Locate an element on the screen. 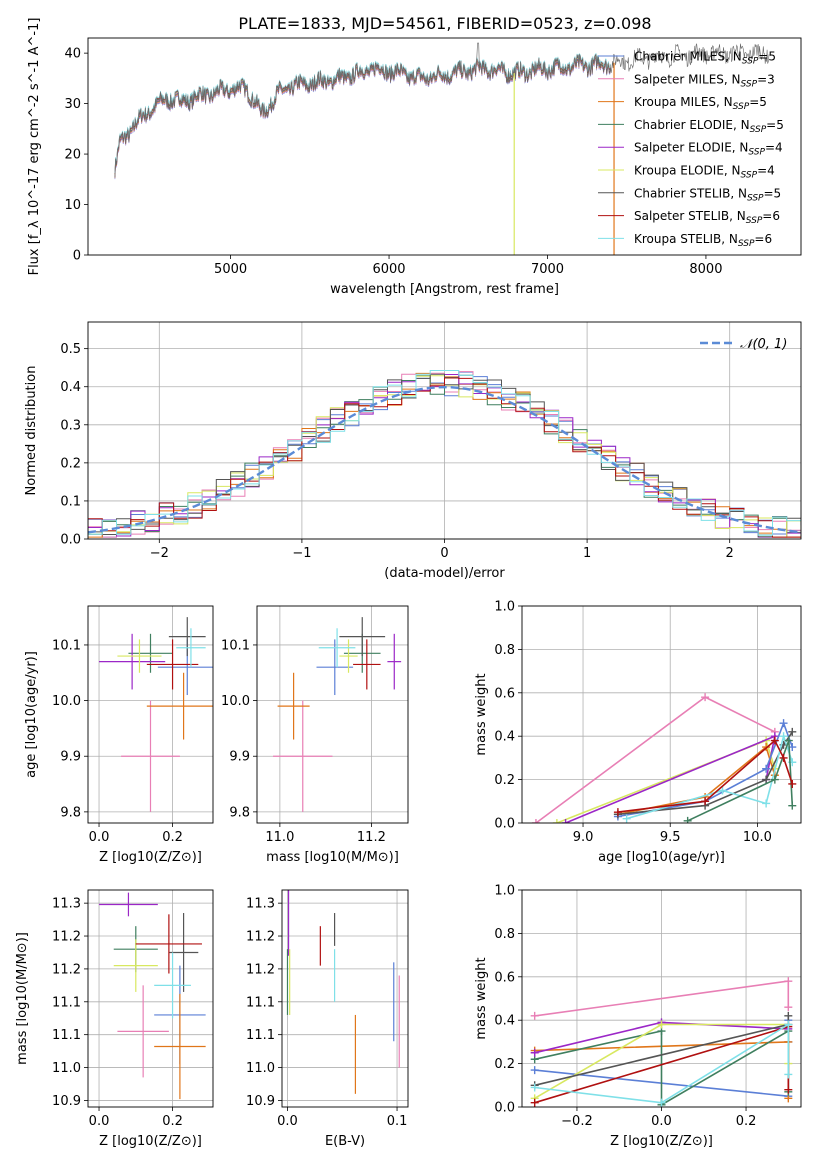 The height and width of the screenshot is (1170, 819). x-tick-label: −1 is located at coordinates (301, 553).